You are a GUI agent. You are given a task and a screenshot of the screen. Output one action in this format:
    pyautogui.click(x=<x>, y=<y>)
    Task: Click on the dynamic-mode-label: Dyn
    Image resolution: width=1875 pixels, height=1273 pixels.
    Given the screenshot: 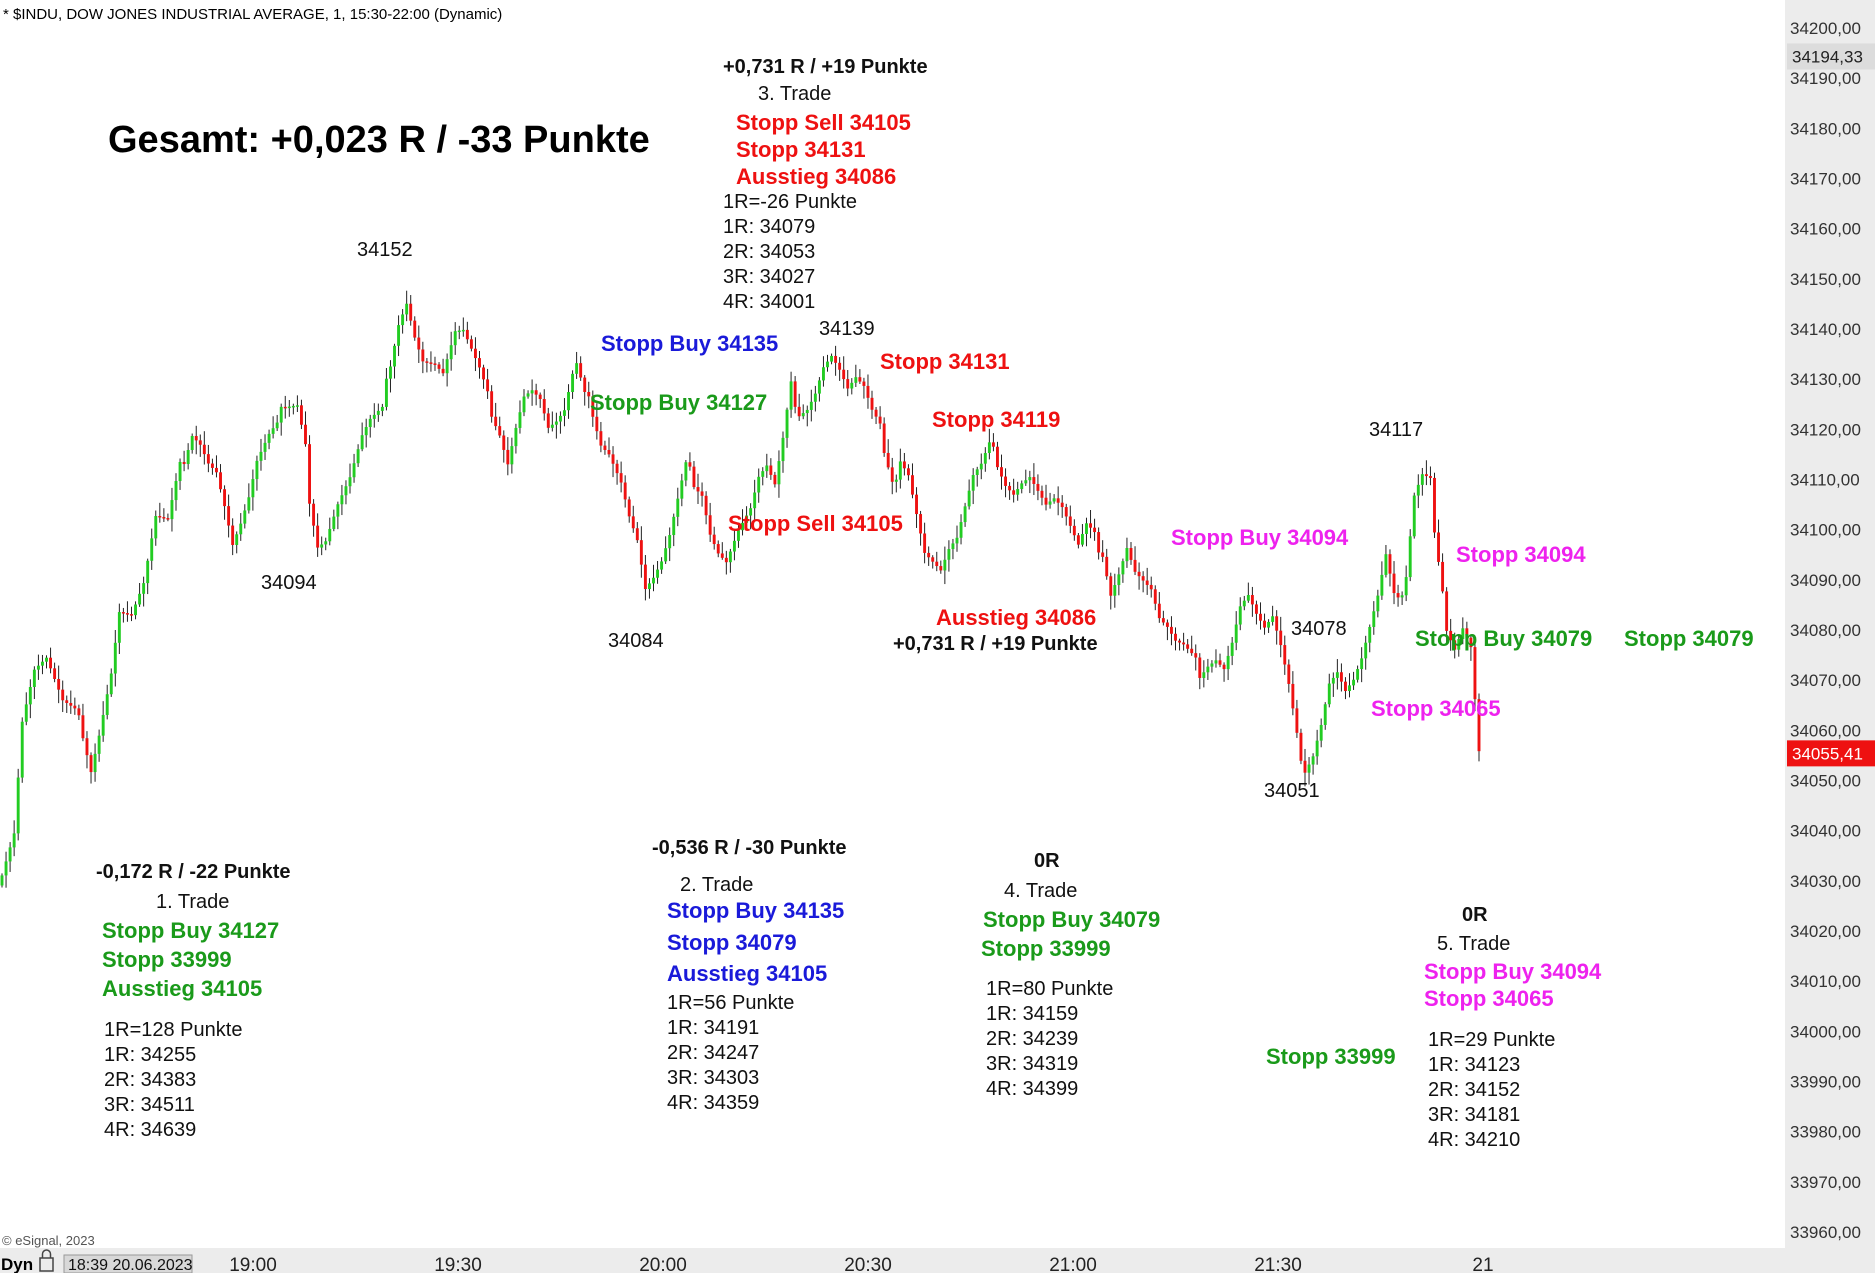 What is the action you would take?
    pyautogui.click(x=17, y=1264)
    